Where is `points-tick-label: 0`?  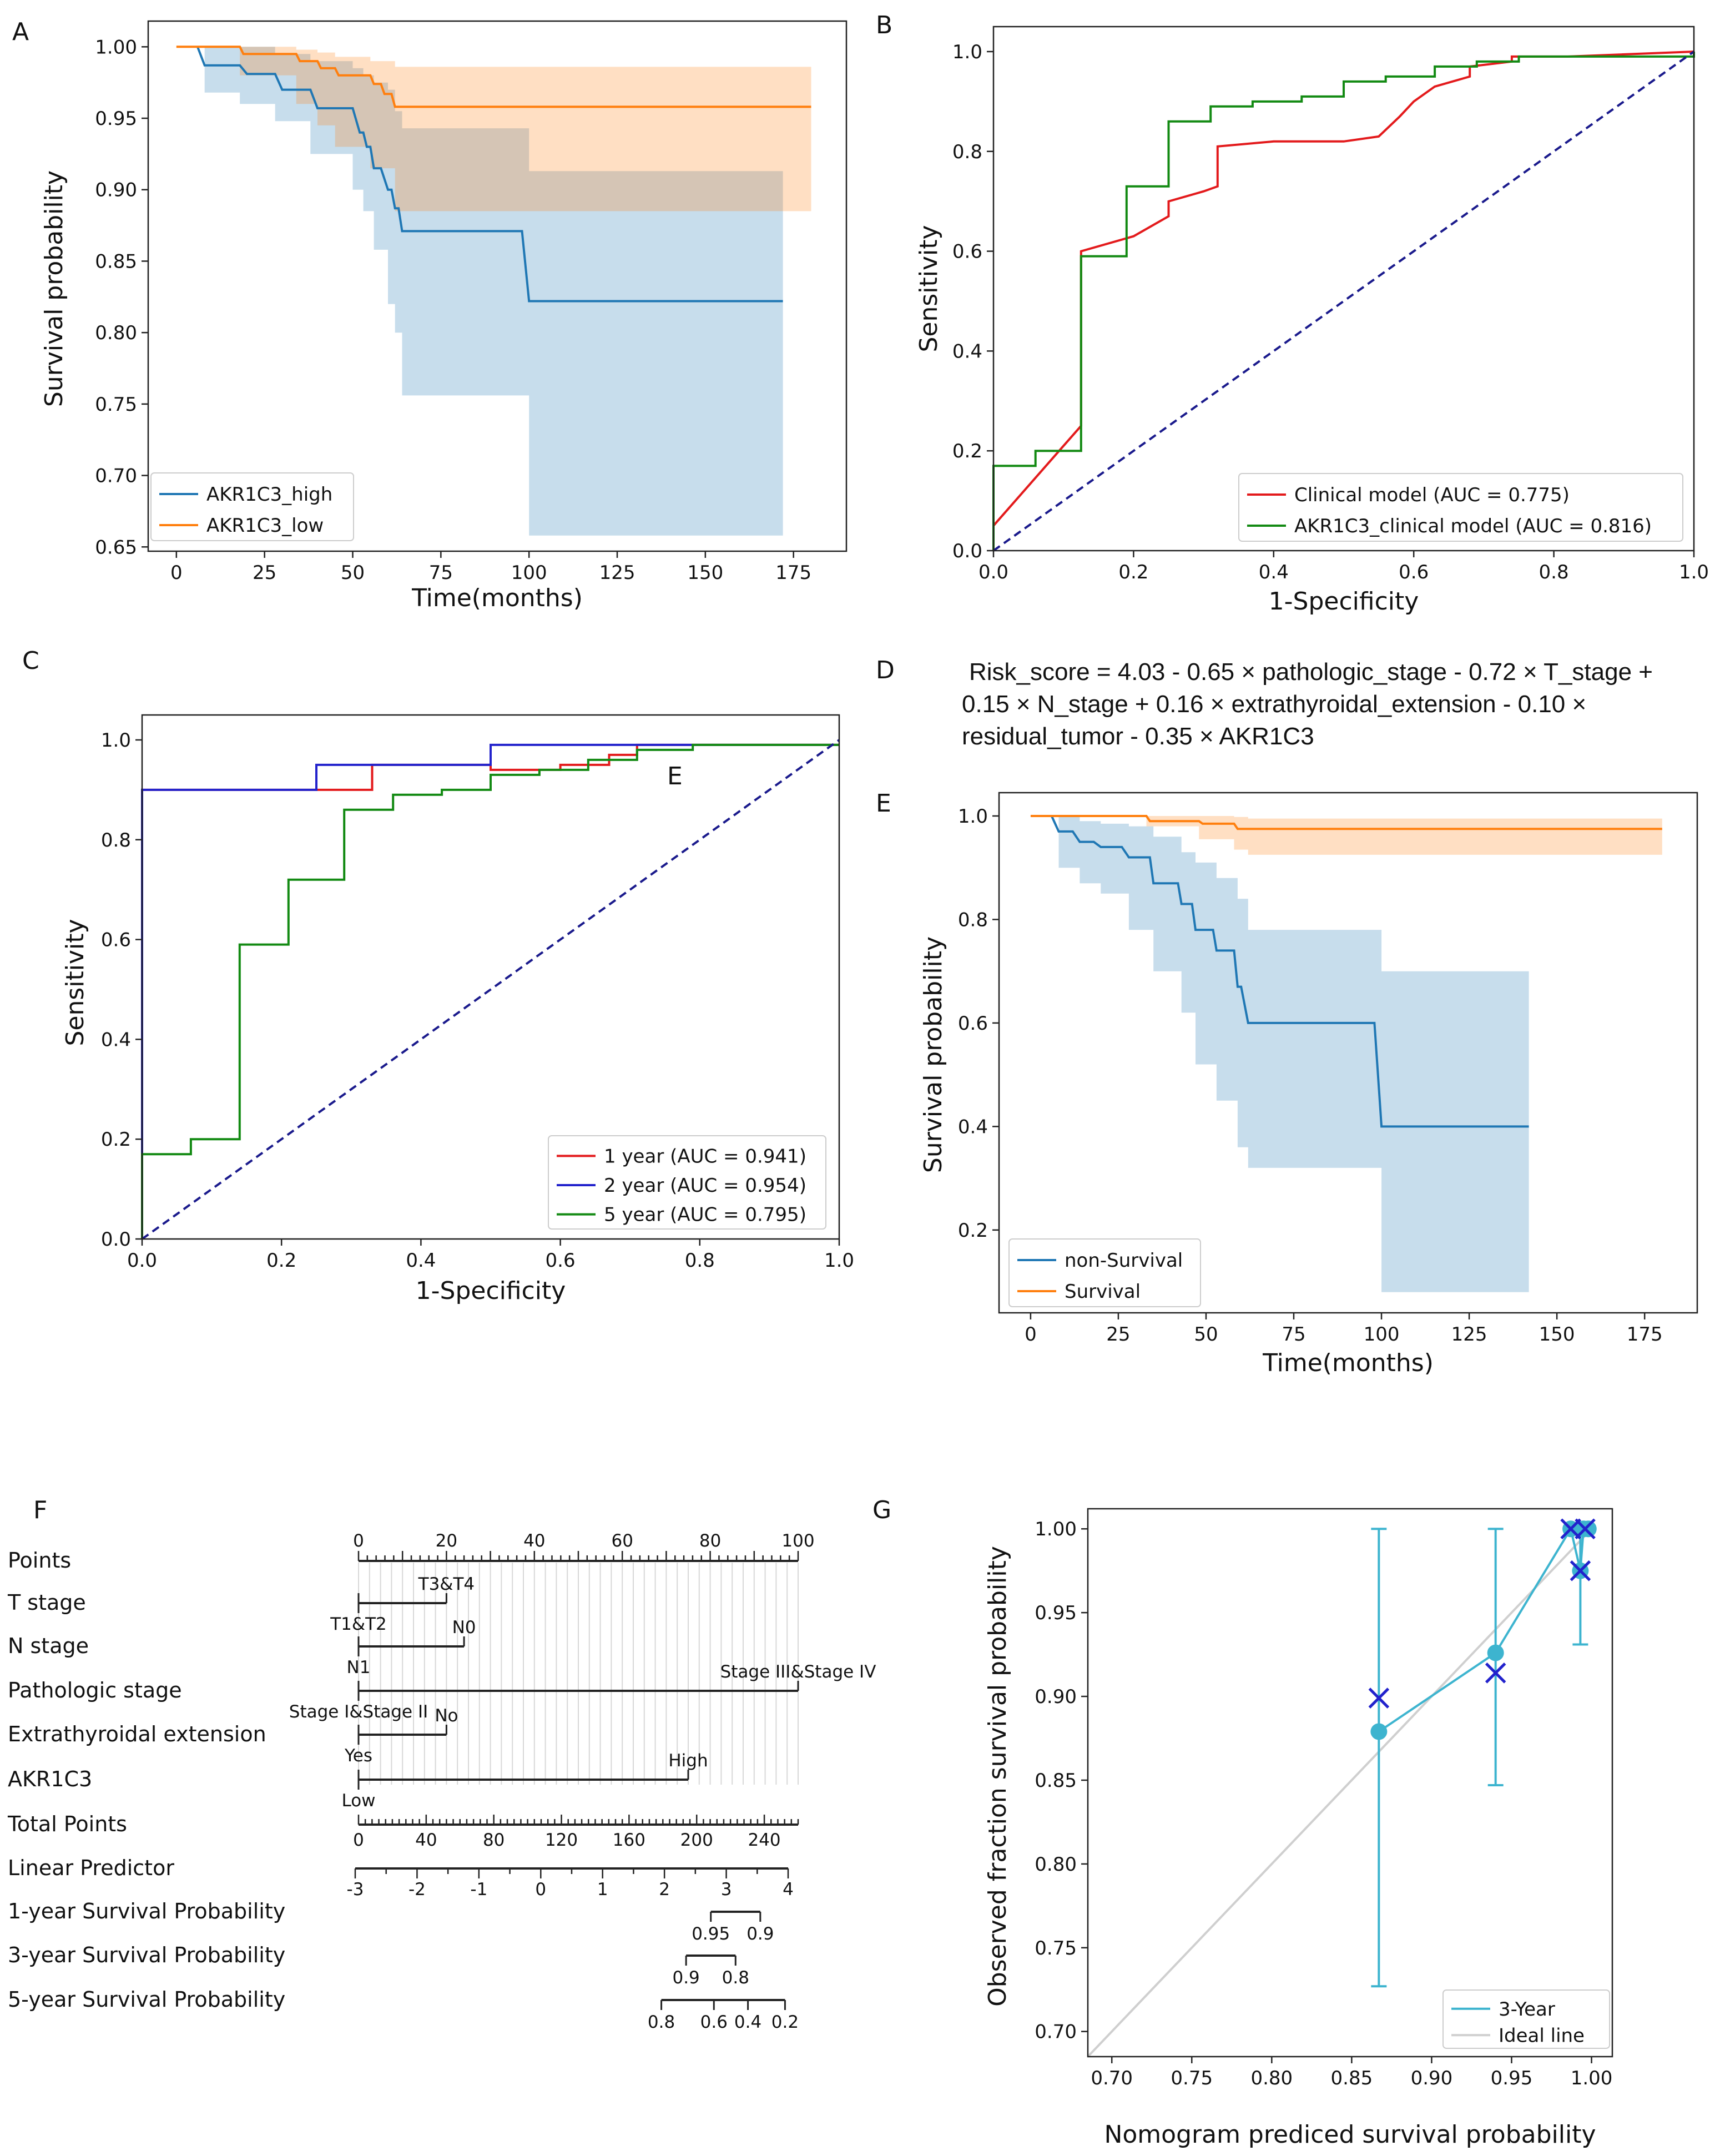
points-tick-label: 0 is located at coordinates (358, 1541).